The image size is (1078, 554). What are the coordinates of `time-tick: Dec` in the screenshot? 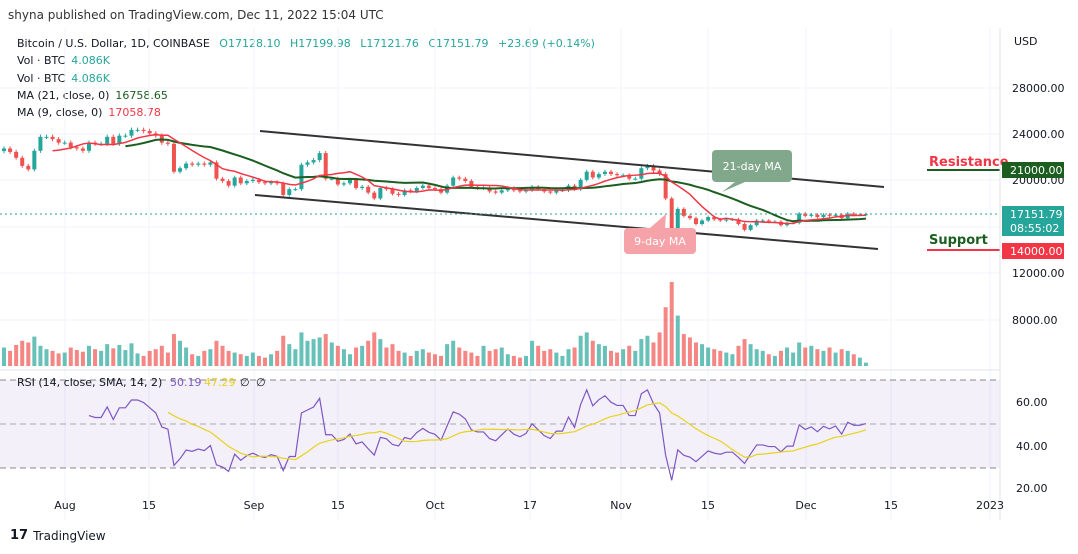 It's located at (805, 505).